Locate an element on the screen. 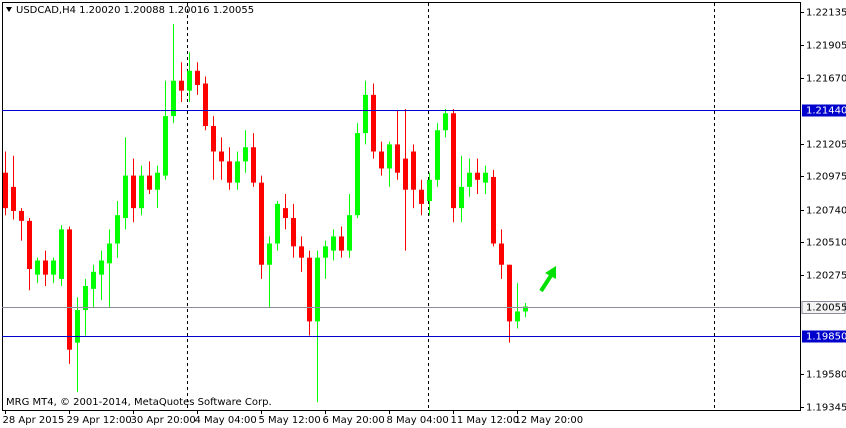 This screenshot has width=846, height=428. y-tick-label: 1.20510 is located at coordinates (826, 243).